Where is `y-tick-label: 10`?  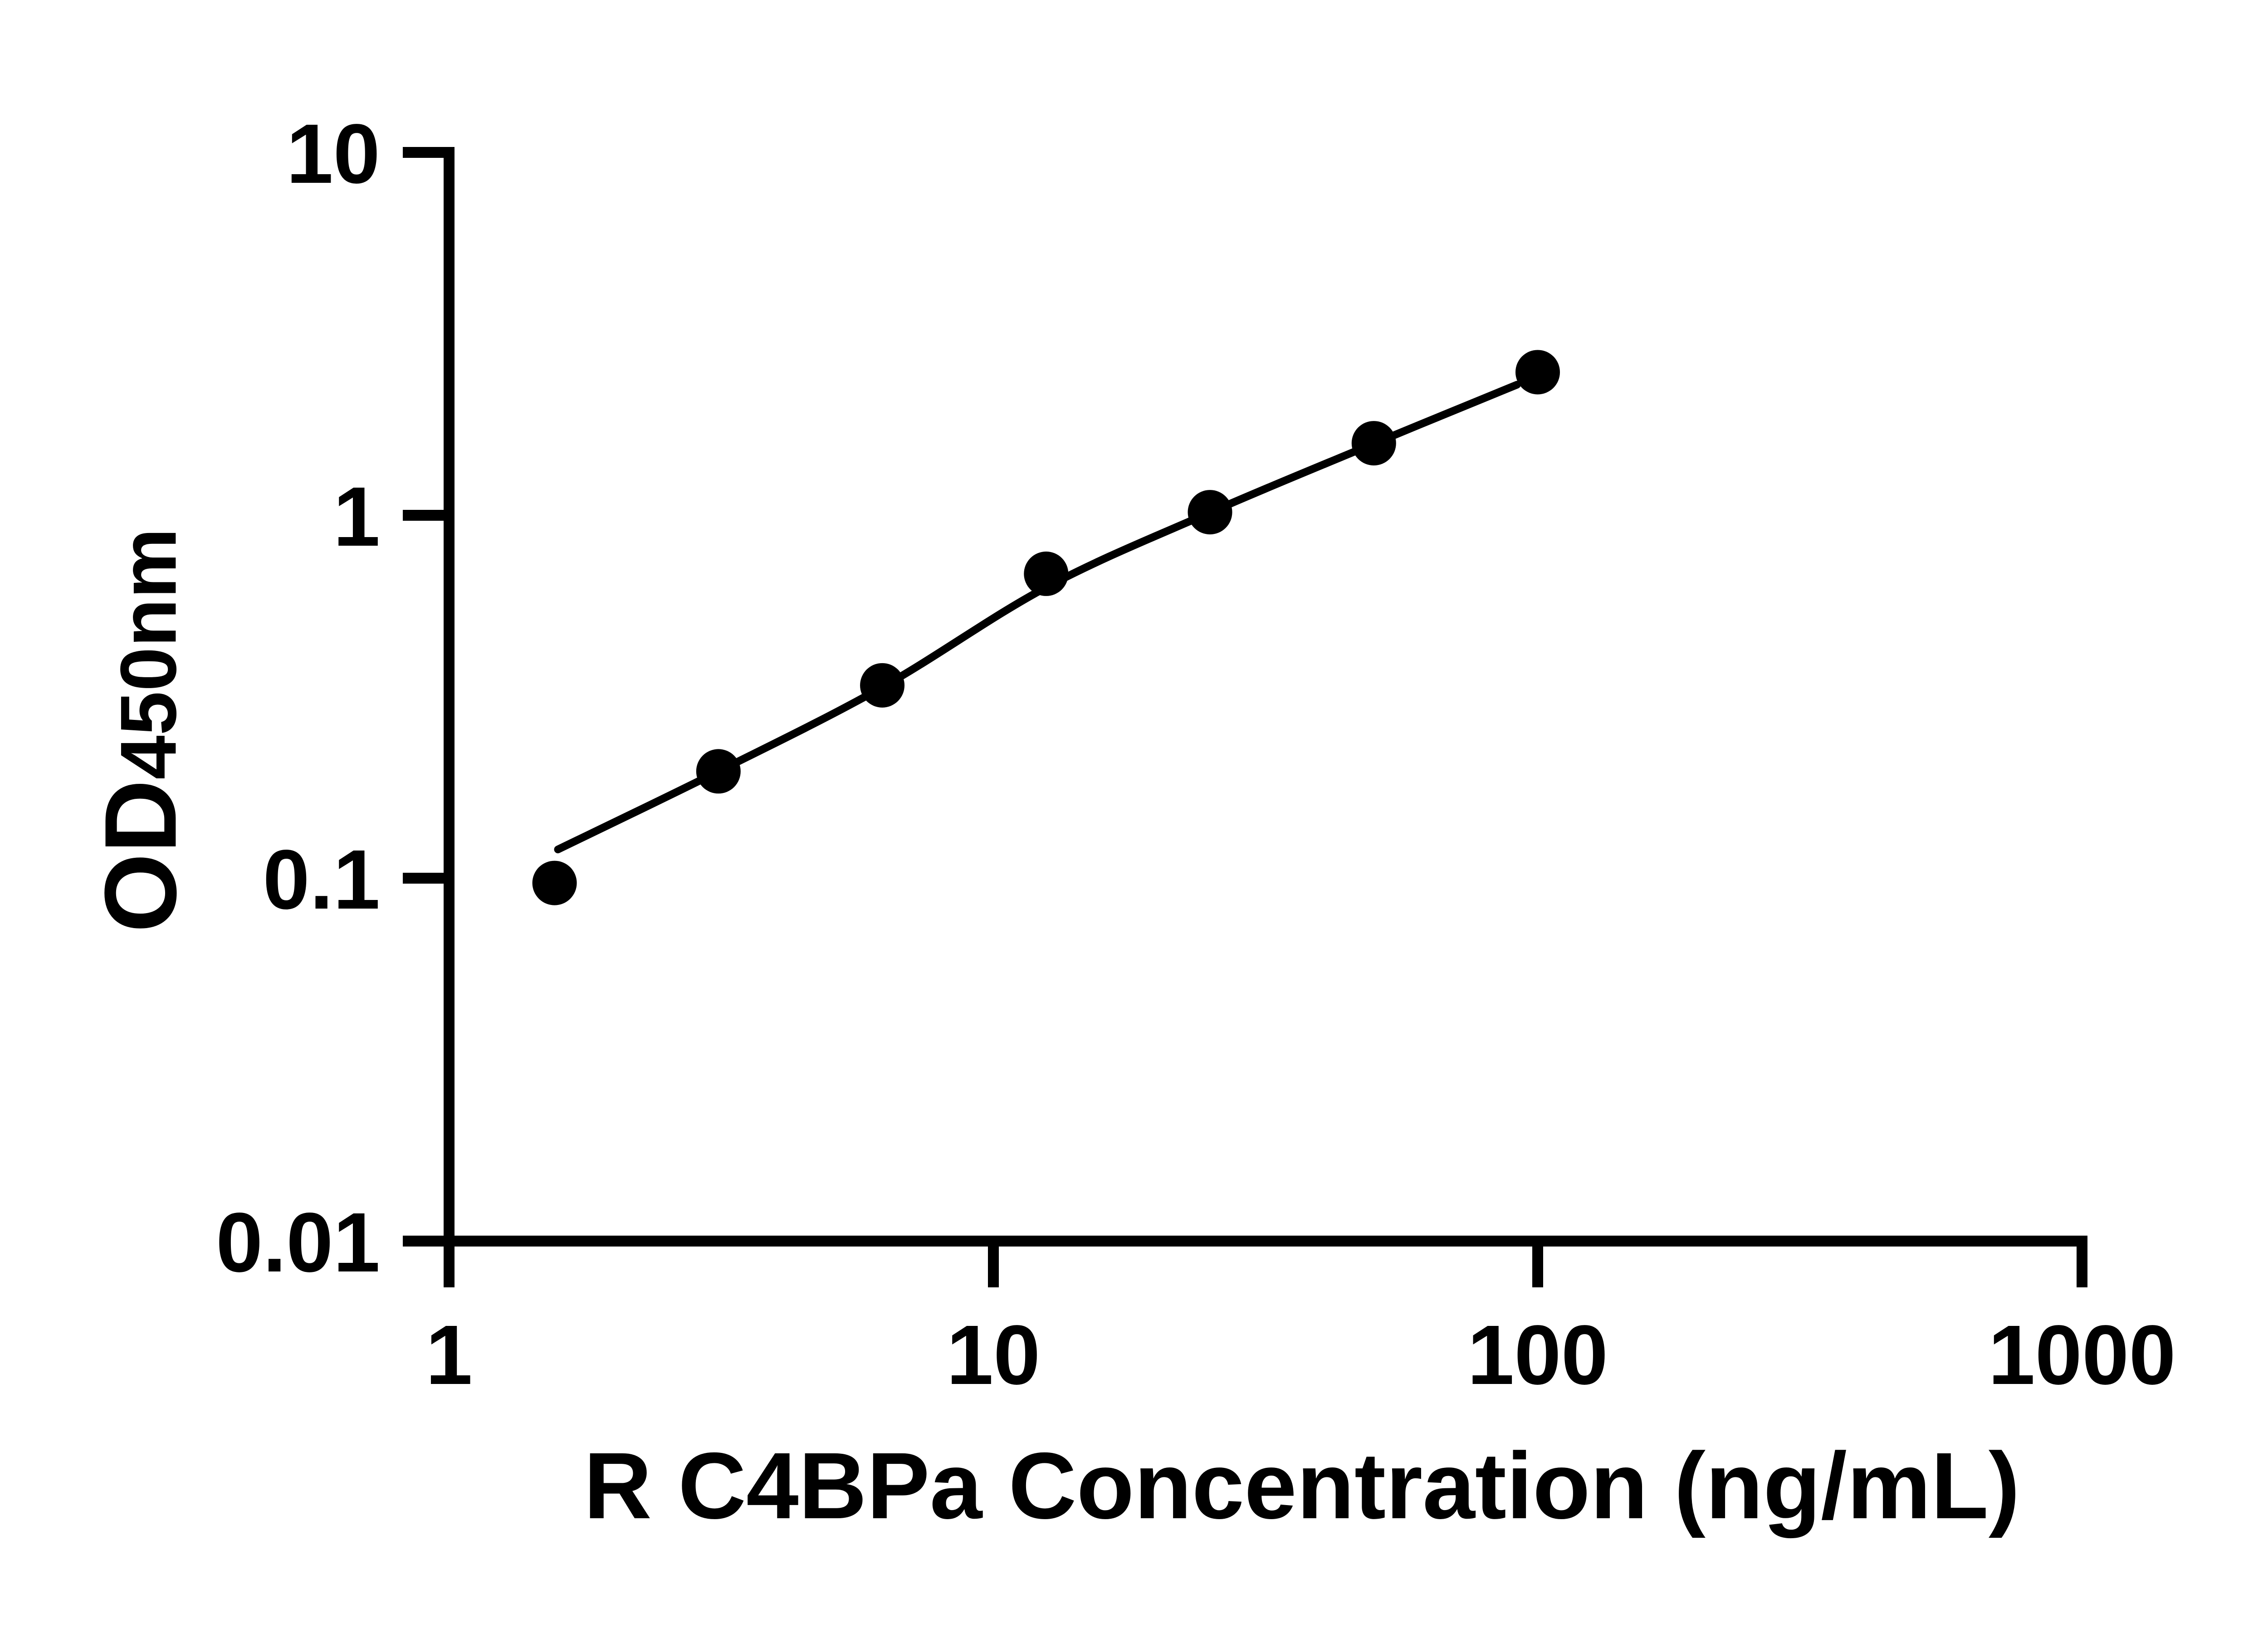
y-tick-label: 10 is located at coordinates (333, 154).